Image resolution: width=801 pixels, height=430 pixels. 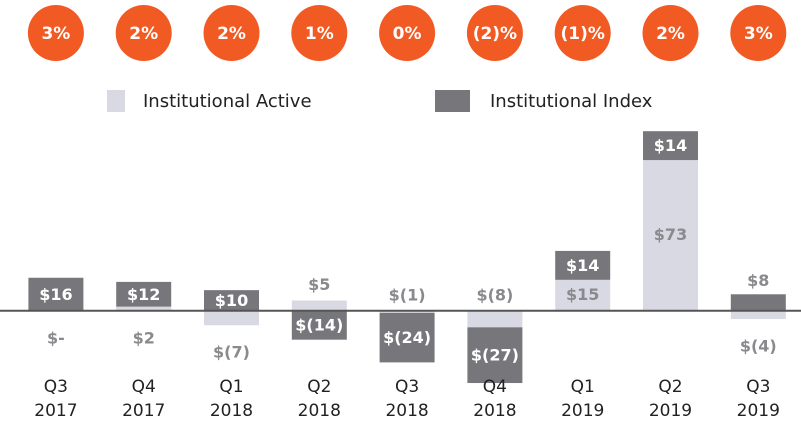 I want to click on value-label: $(14), so click(x=319, y=325).